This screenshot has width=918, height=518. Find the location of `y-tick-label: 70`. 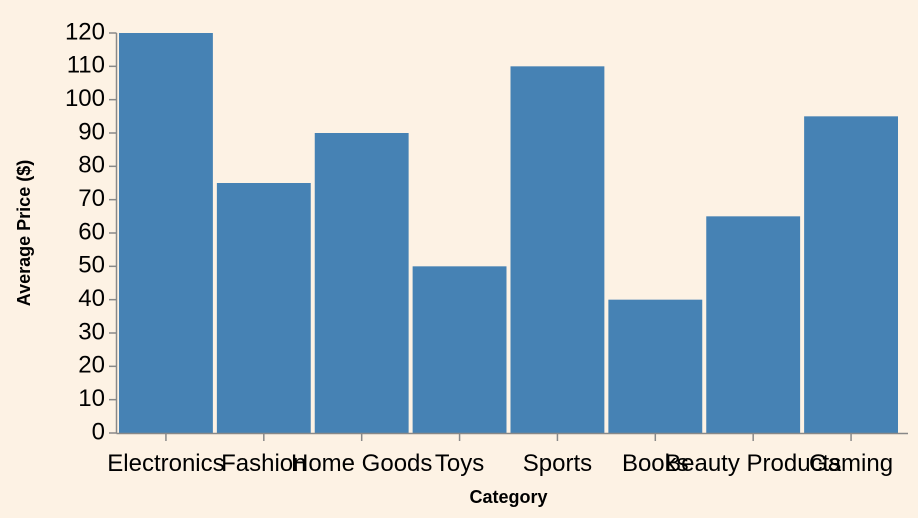

y-tick-label: 70 is located at coordinates (91, 198).